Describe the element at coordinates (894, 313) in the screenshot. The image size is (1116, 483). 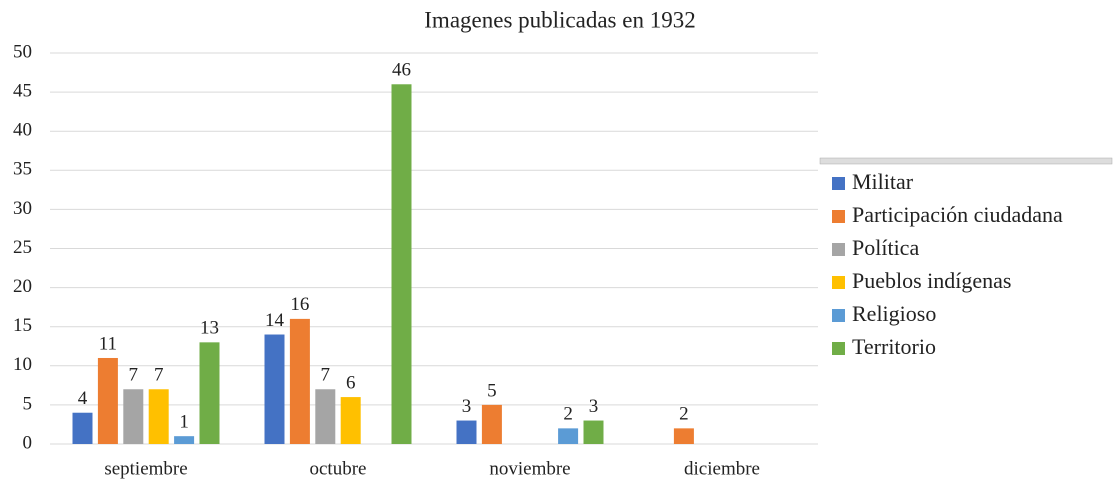
I see `legend-label: Religioso` at that location.